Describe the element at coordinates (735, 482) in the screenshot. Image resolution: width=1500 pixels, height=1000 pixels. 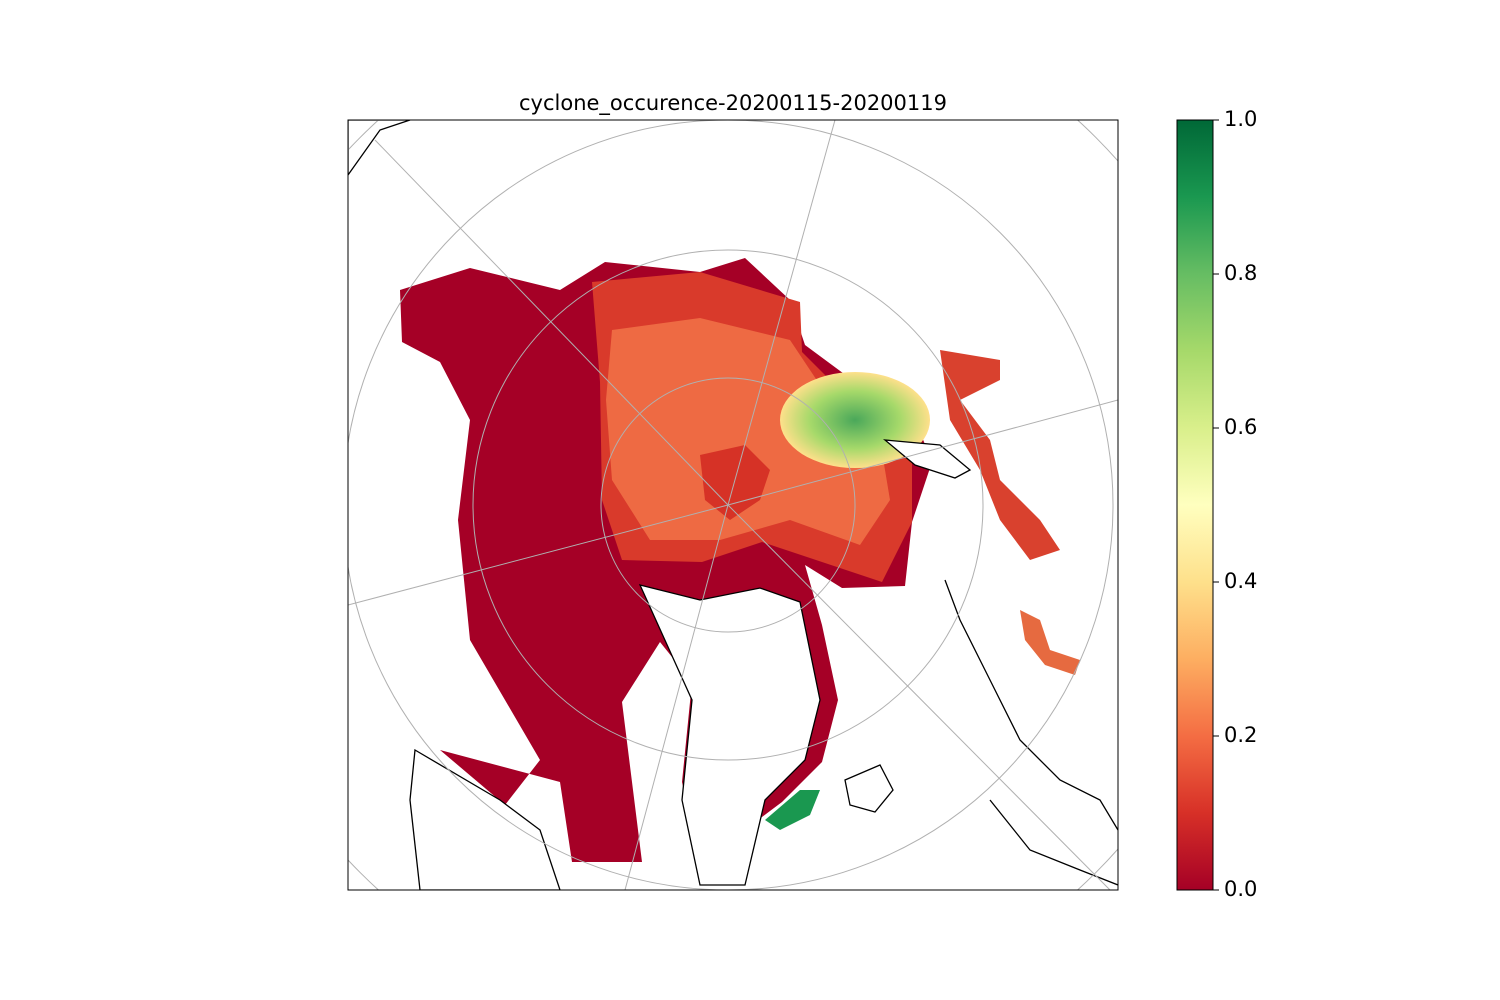
I see `ice-mid3` at that location.